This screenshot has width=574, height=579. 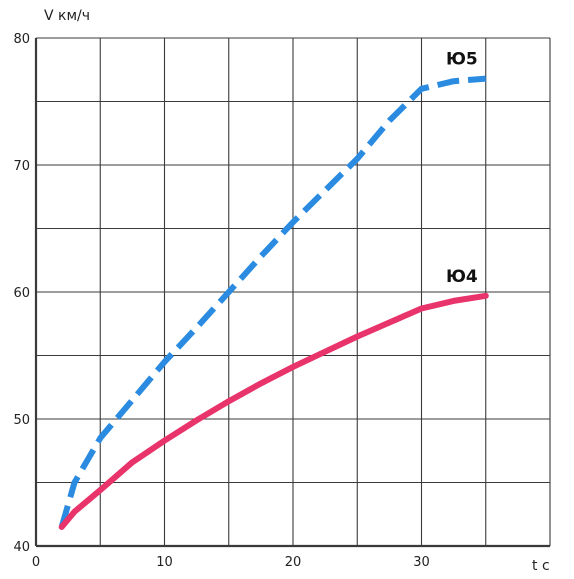 I want to click on y-tick-label: 80, so click(x=21, y=39).